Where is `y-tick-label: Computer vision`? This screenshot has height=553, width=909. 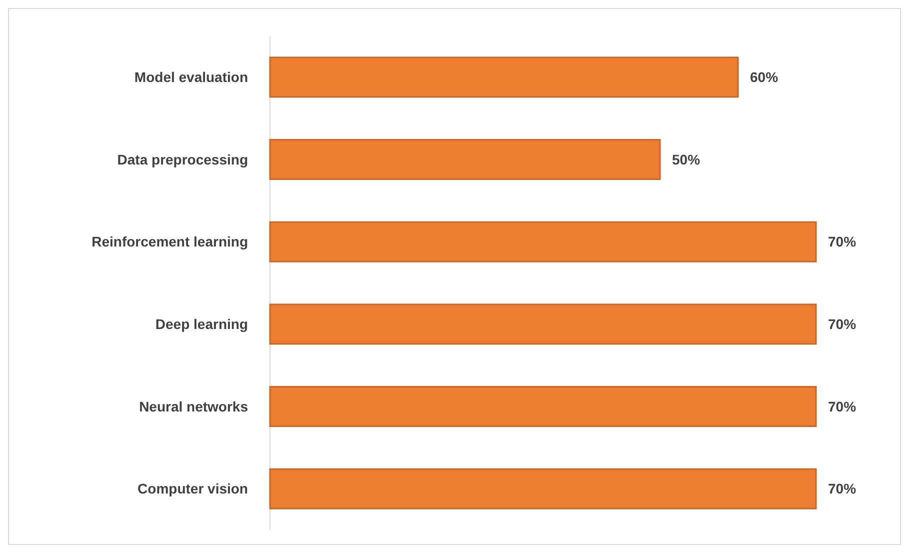 y-tick-label: Computer vision is located at coordinates (193, 488).